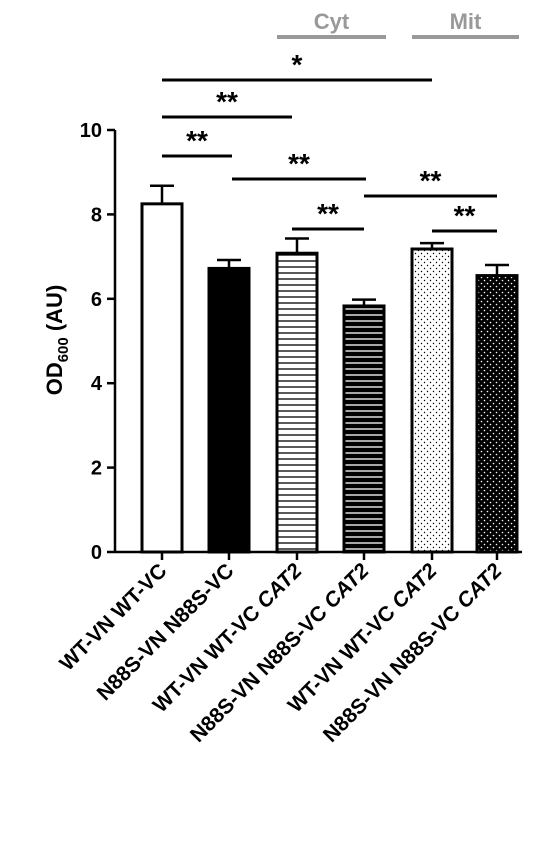 The image size is (550, 851). What do you see at coordinates (96, 215) in the screenshot?
I see `y-tick-label: 8` at bounding box center [96, 215].